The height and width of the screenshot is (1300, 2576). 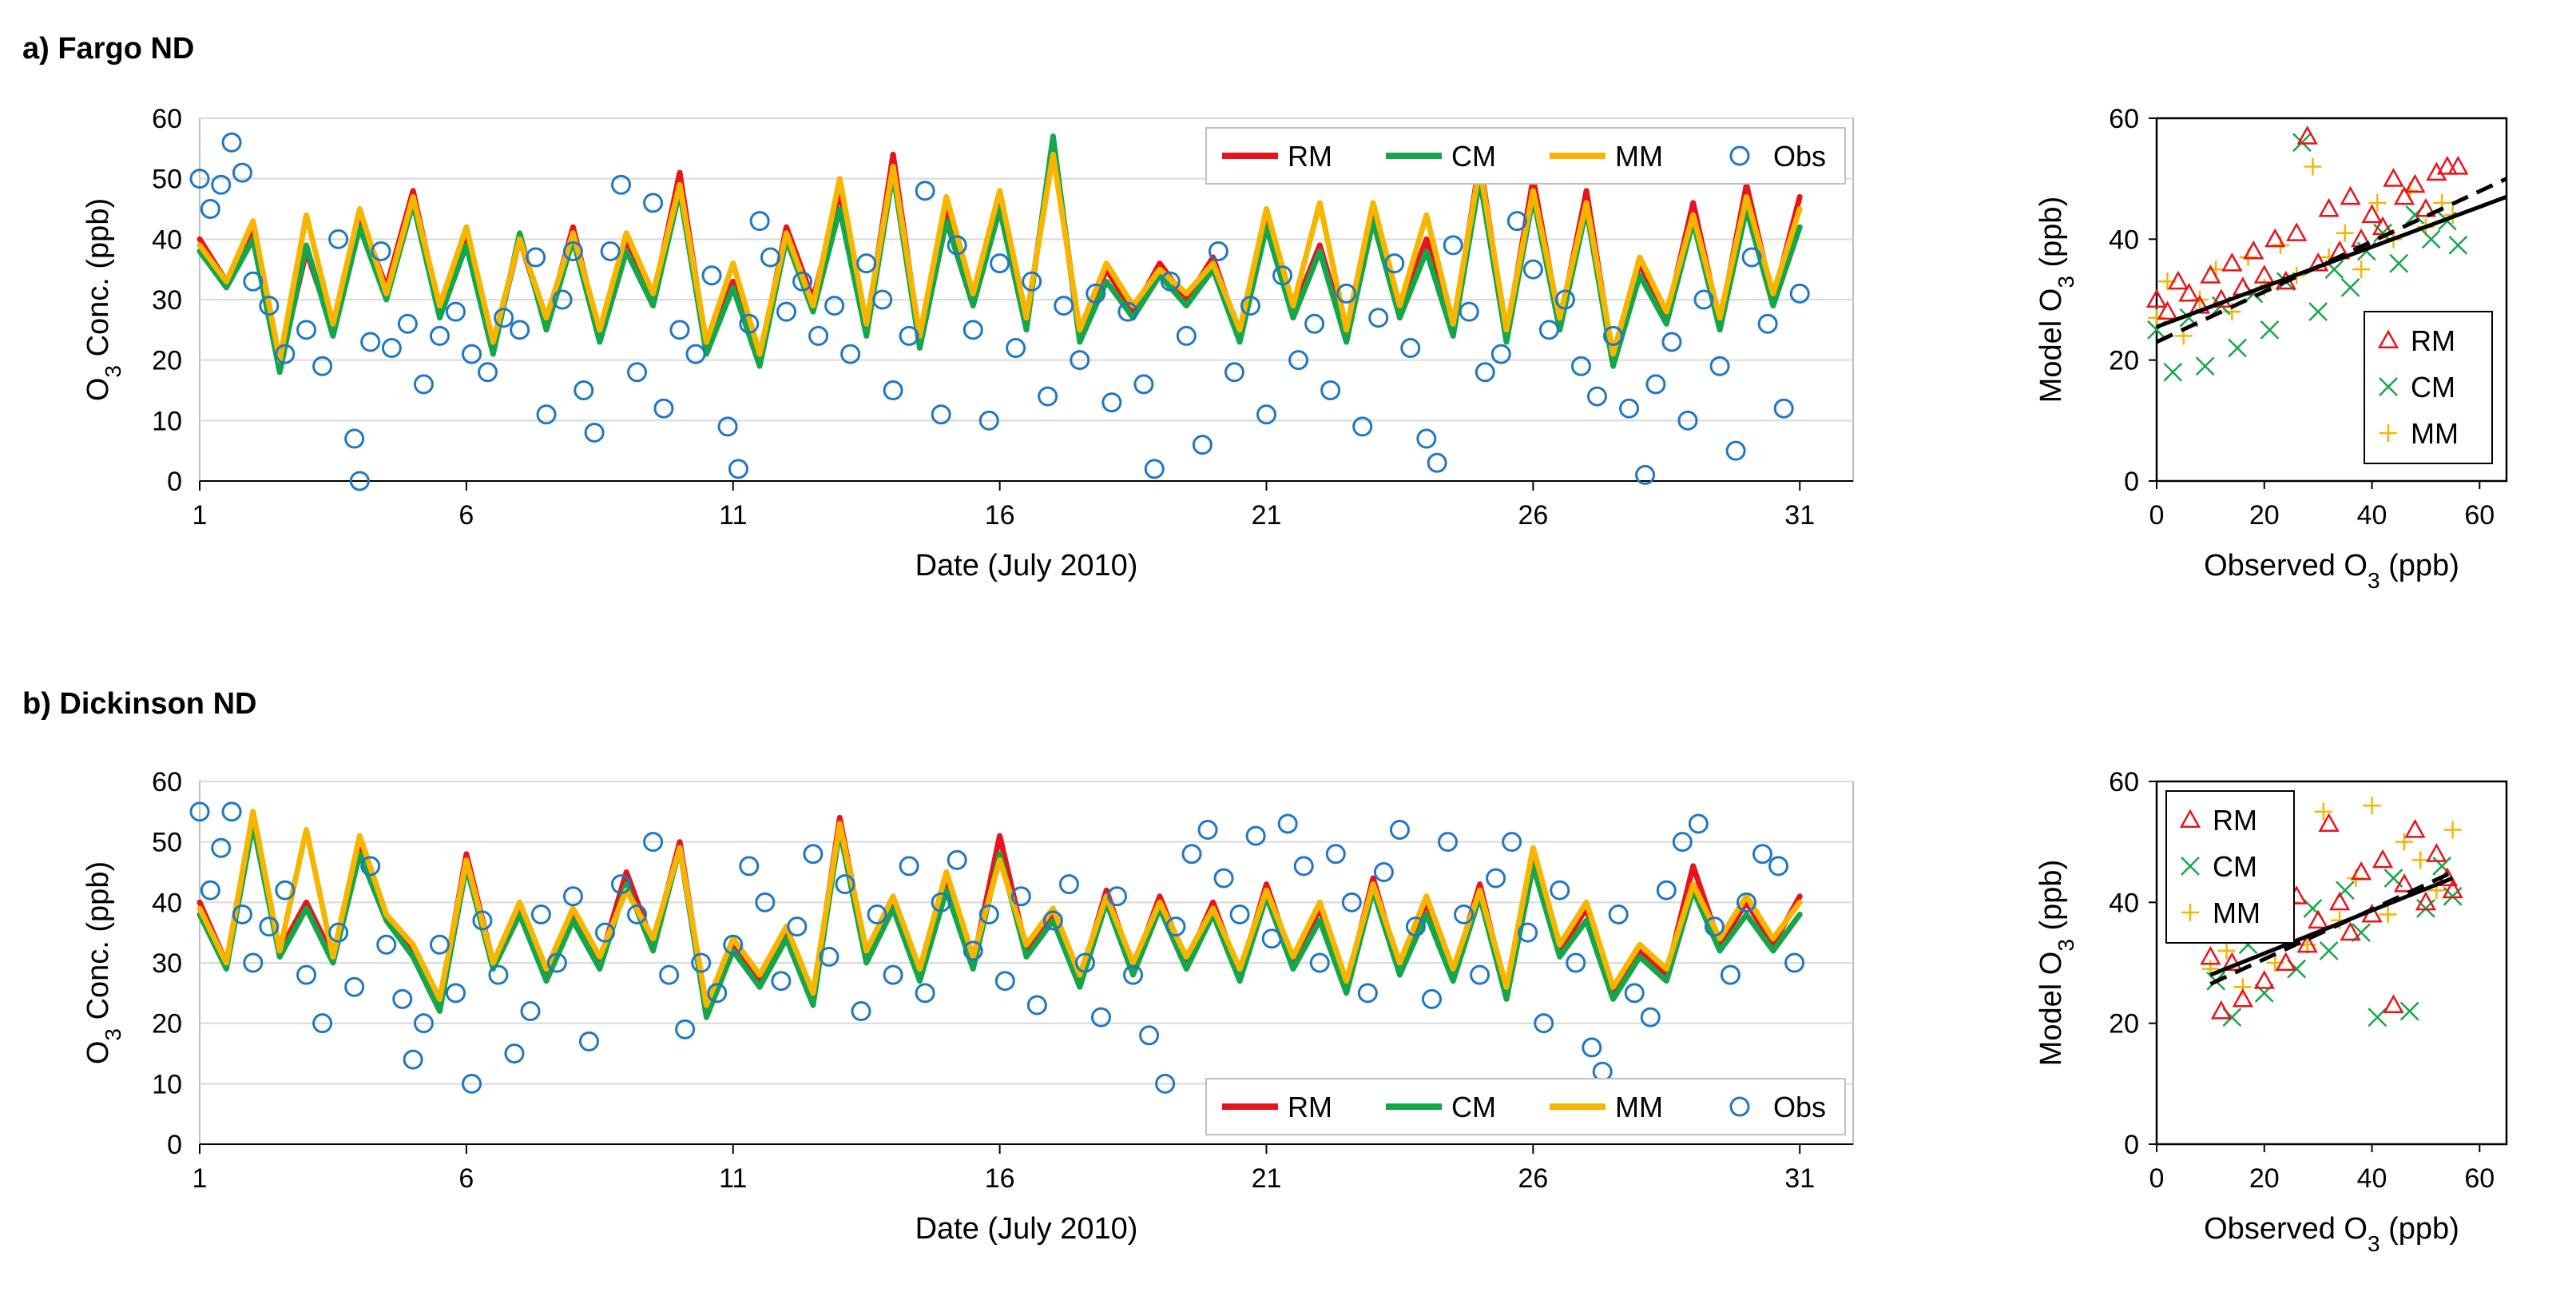 I want to click on scatter-frame, so click(x=2331, y=963).